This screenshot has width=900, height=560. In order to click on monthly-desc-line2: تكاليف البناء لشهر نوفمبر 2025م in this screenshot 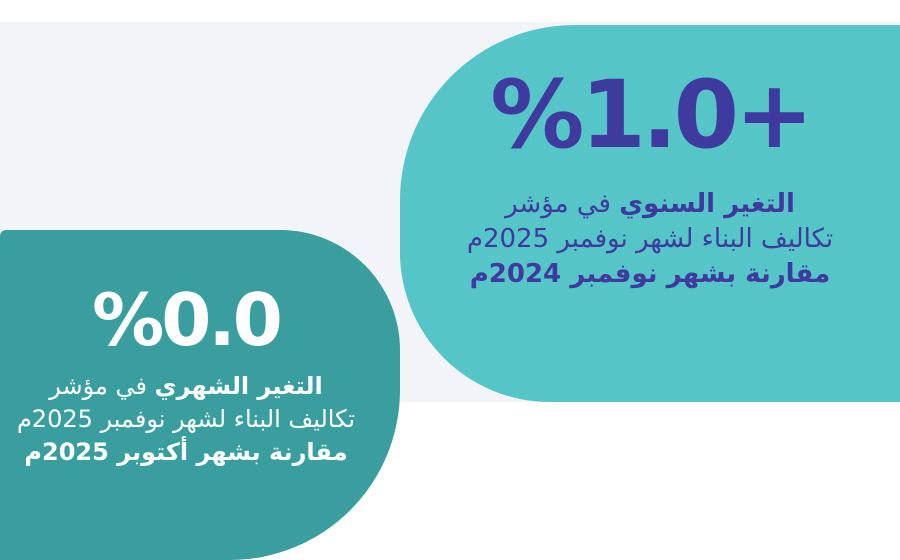, I will do `click(186, 419)`.